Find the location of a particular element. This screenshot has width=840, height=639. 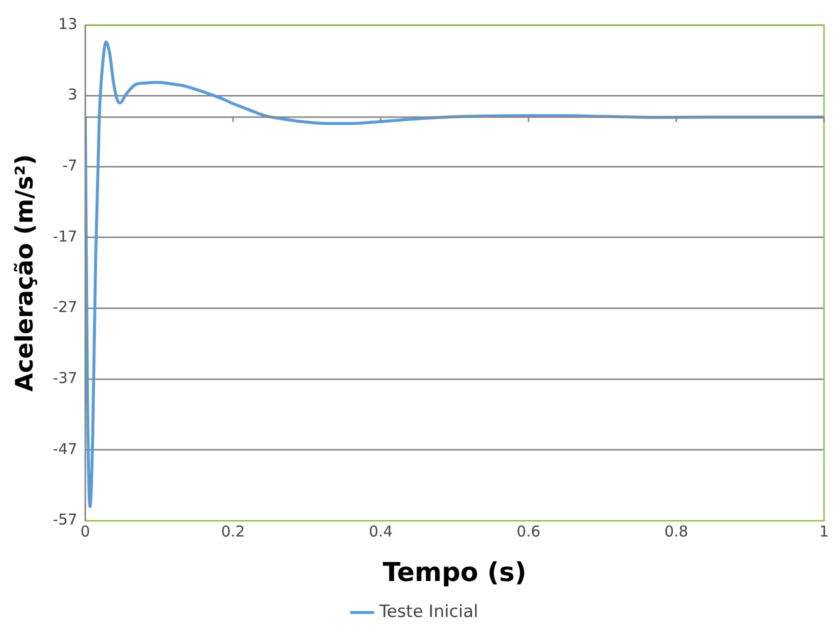

x-tick-label: 1 is located at coordinates (824, 531).